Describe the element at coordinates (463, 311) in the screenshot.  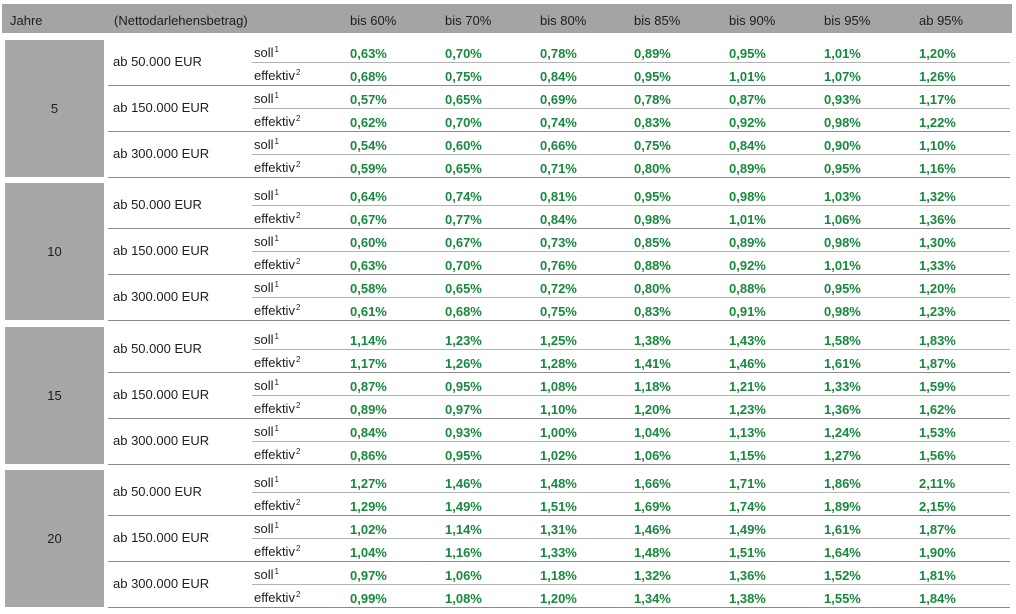
I see `rate-value: 0,68%` at that location.